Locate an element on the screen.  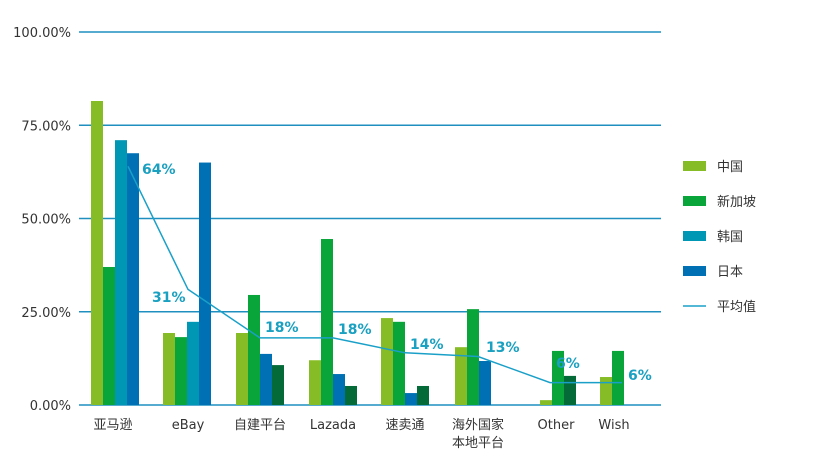
y-tick-label: 75.00% is located at coordinates (46, 126).